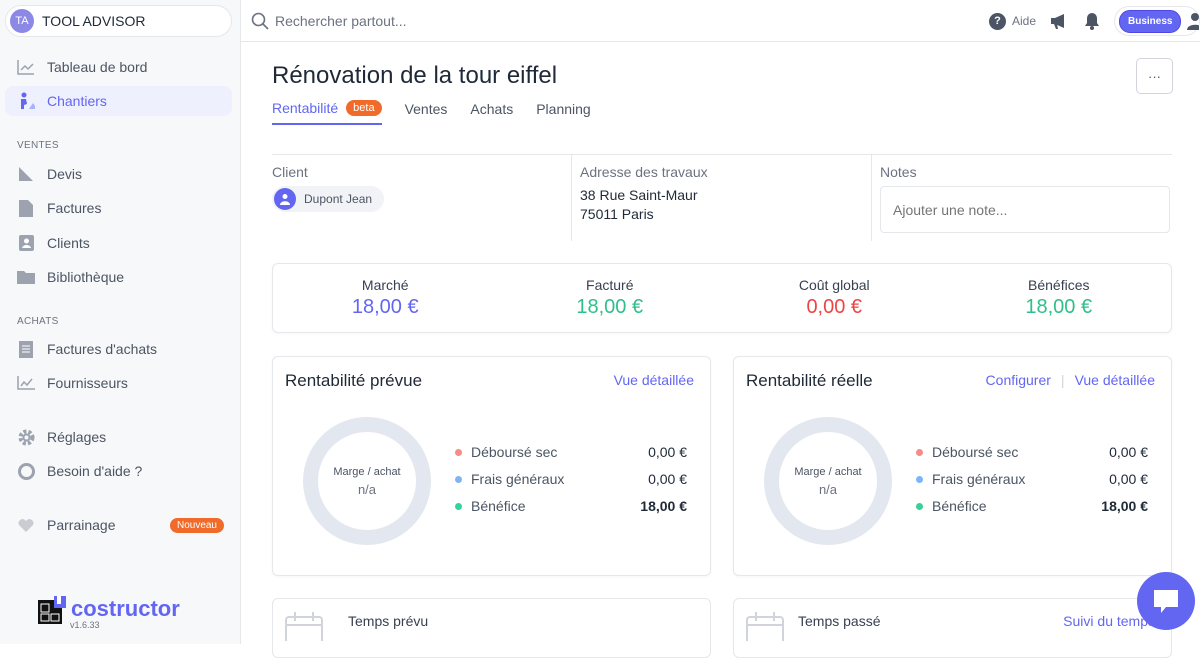 Image resolution: width=1200 pixels, height=658 pixels. Describe the element at coordinates (26, 208) in the screenshot. I see `file-icon` at that location.